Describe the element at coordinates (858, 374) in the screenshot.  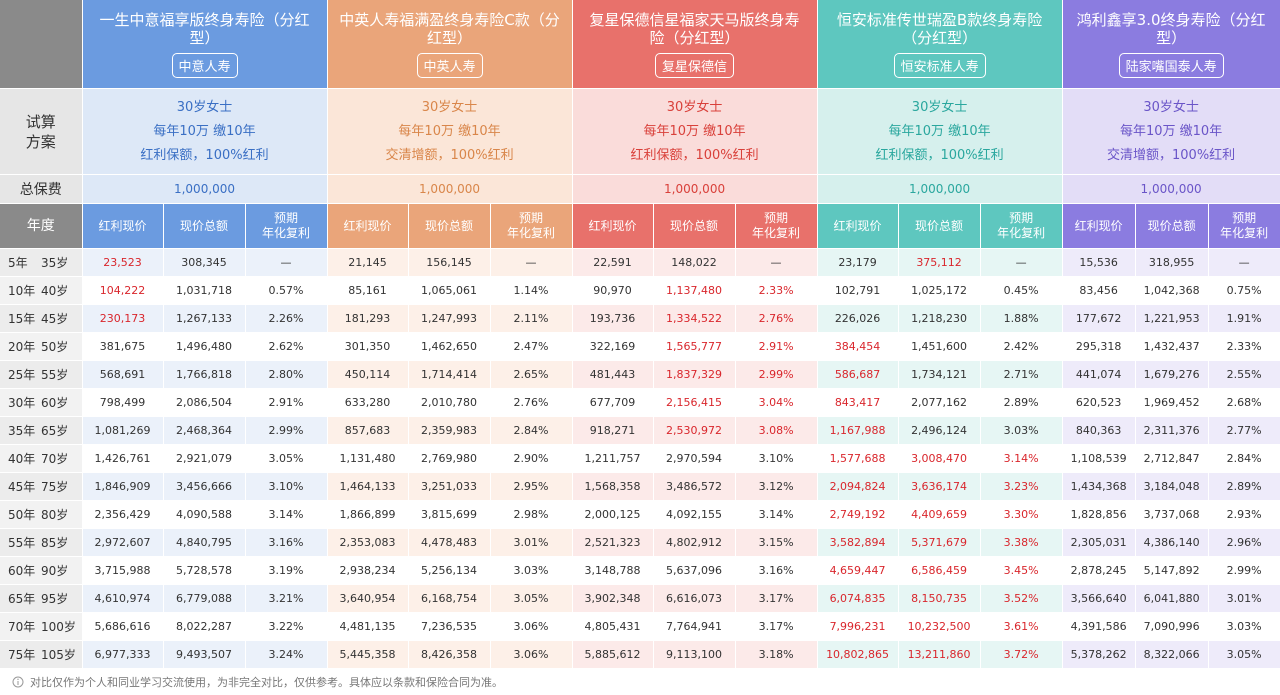
I see `value-cell: 586,687` at that location.